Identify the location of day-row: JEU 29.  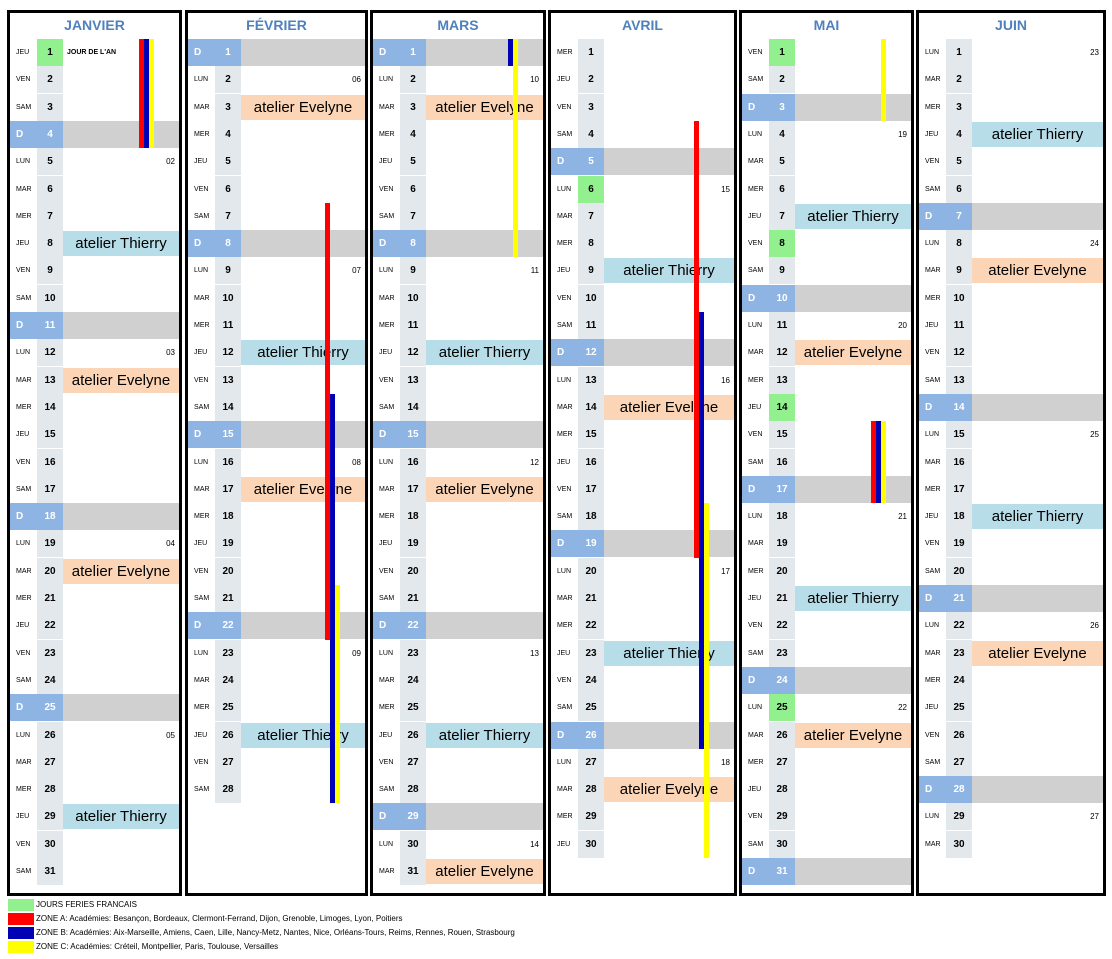
(94, 817).